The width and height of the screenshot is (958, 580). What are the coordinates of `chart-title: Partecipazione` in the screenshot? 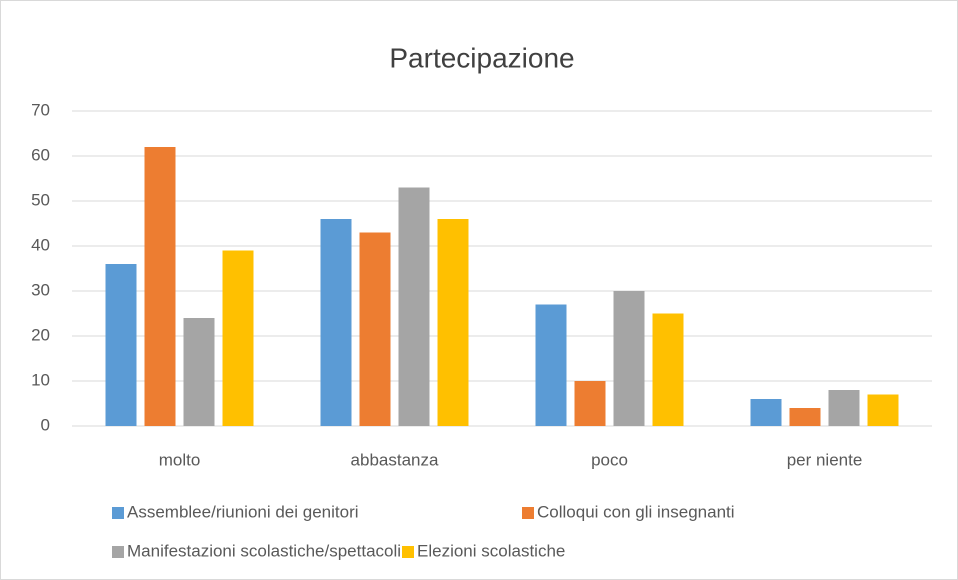 It's located at (481, 57).